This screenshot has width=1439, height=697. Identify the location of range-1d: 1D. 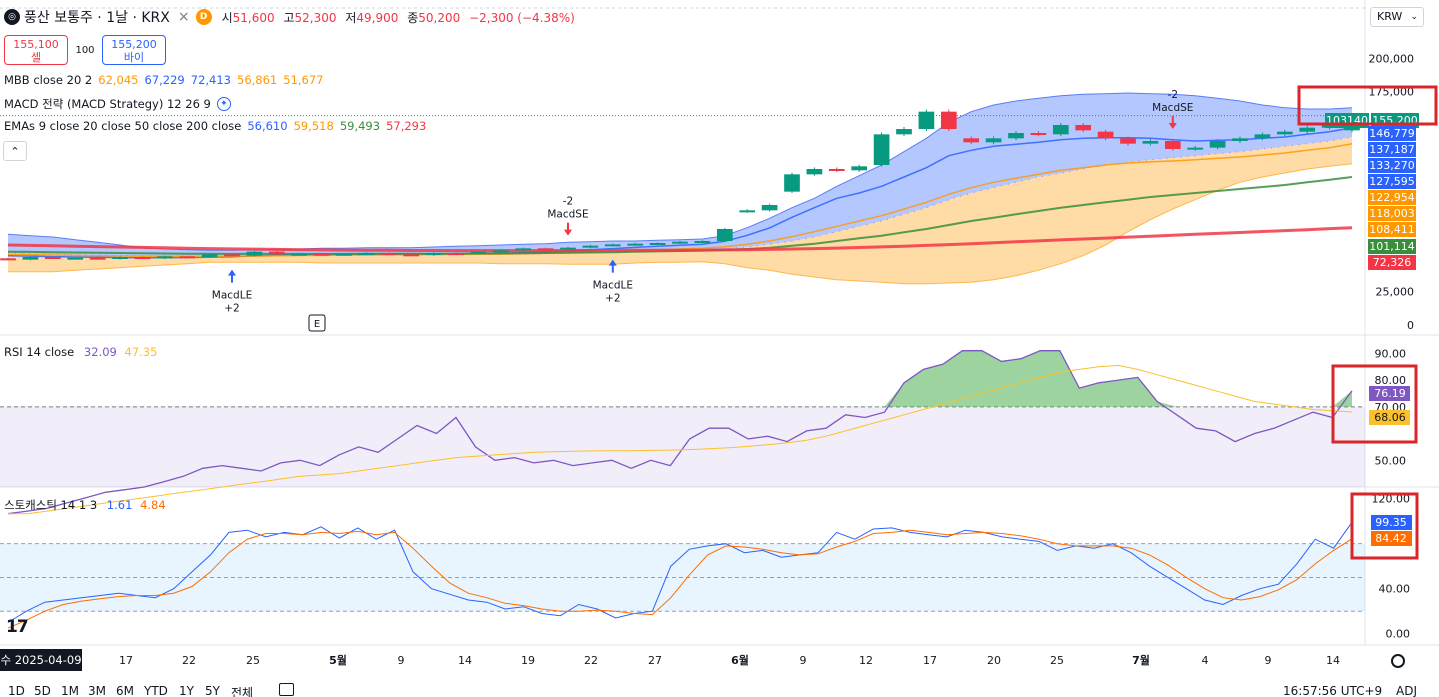
(16, 690).